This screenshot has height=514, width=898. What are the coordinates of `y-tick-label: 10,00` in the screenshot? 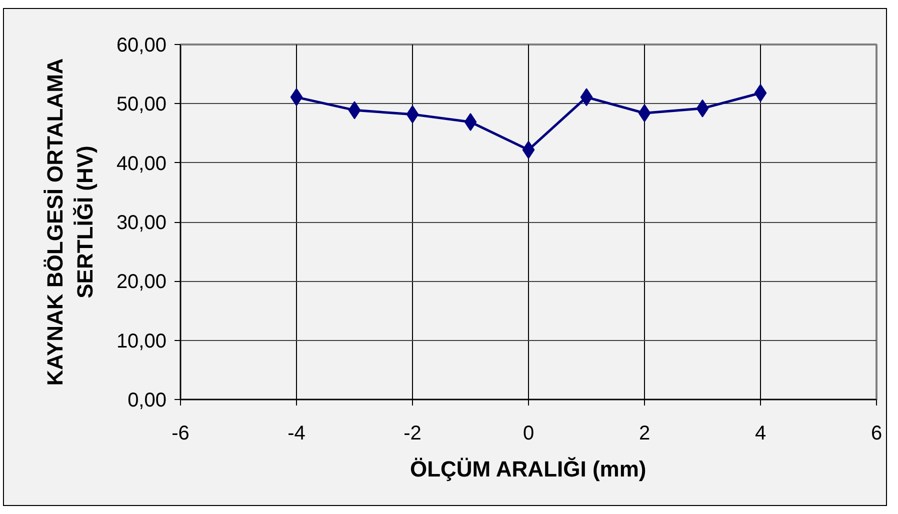 It's located at (141, 341).